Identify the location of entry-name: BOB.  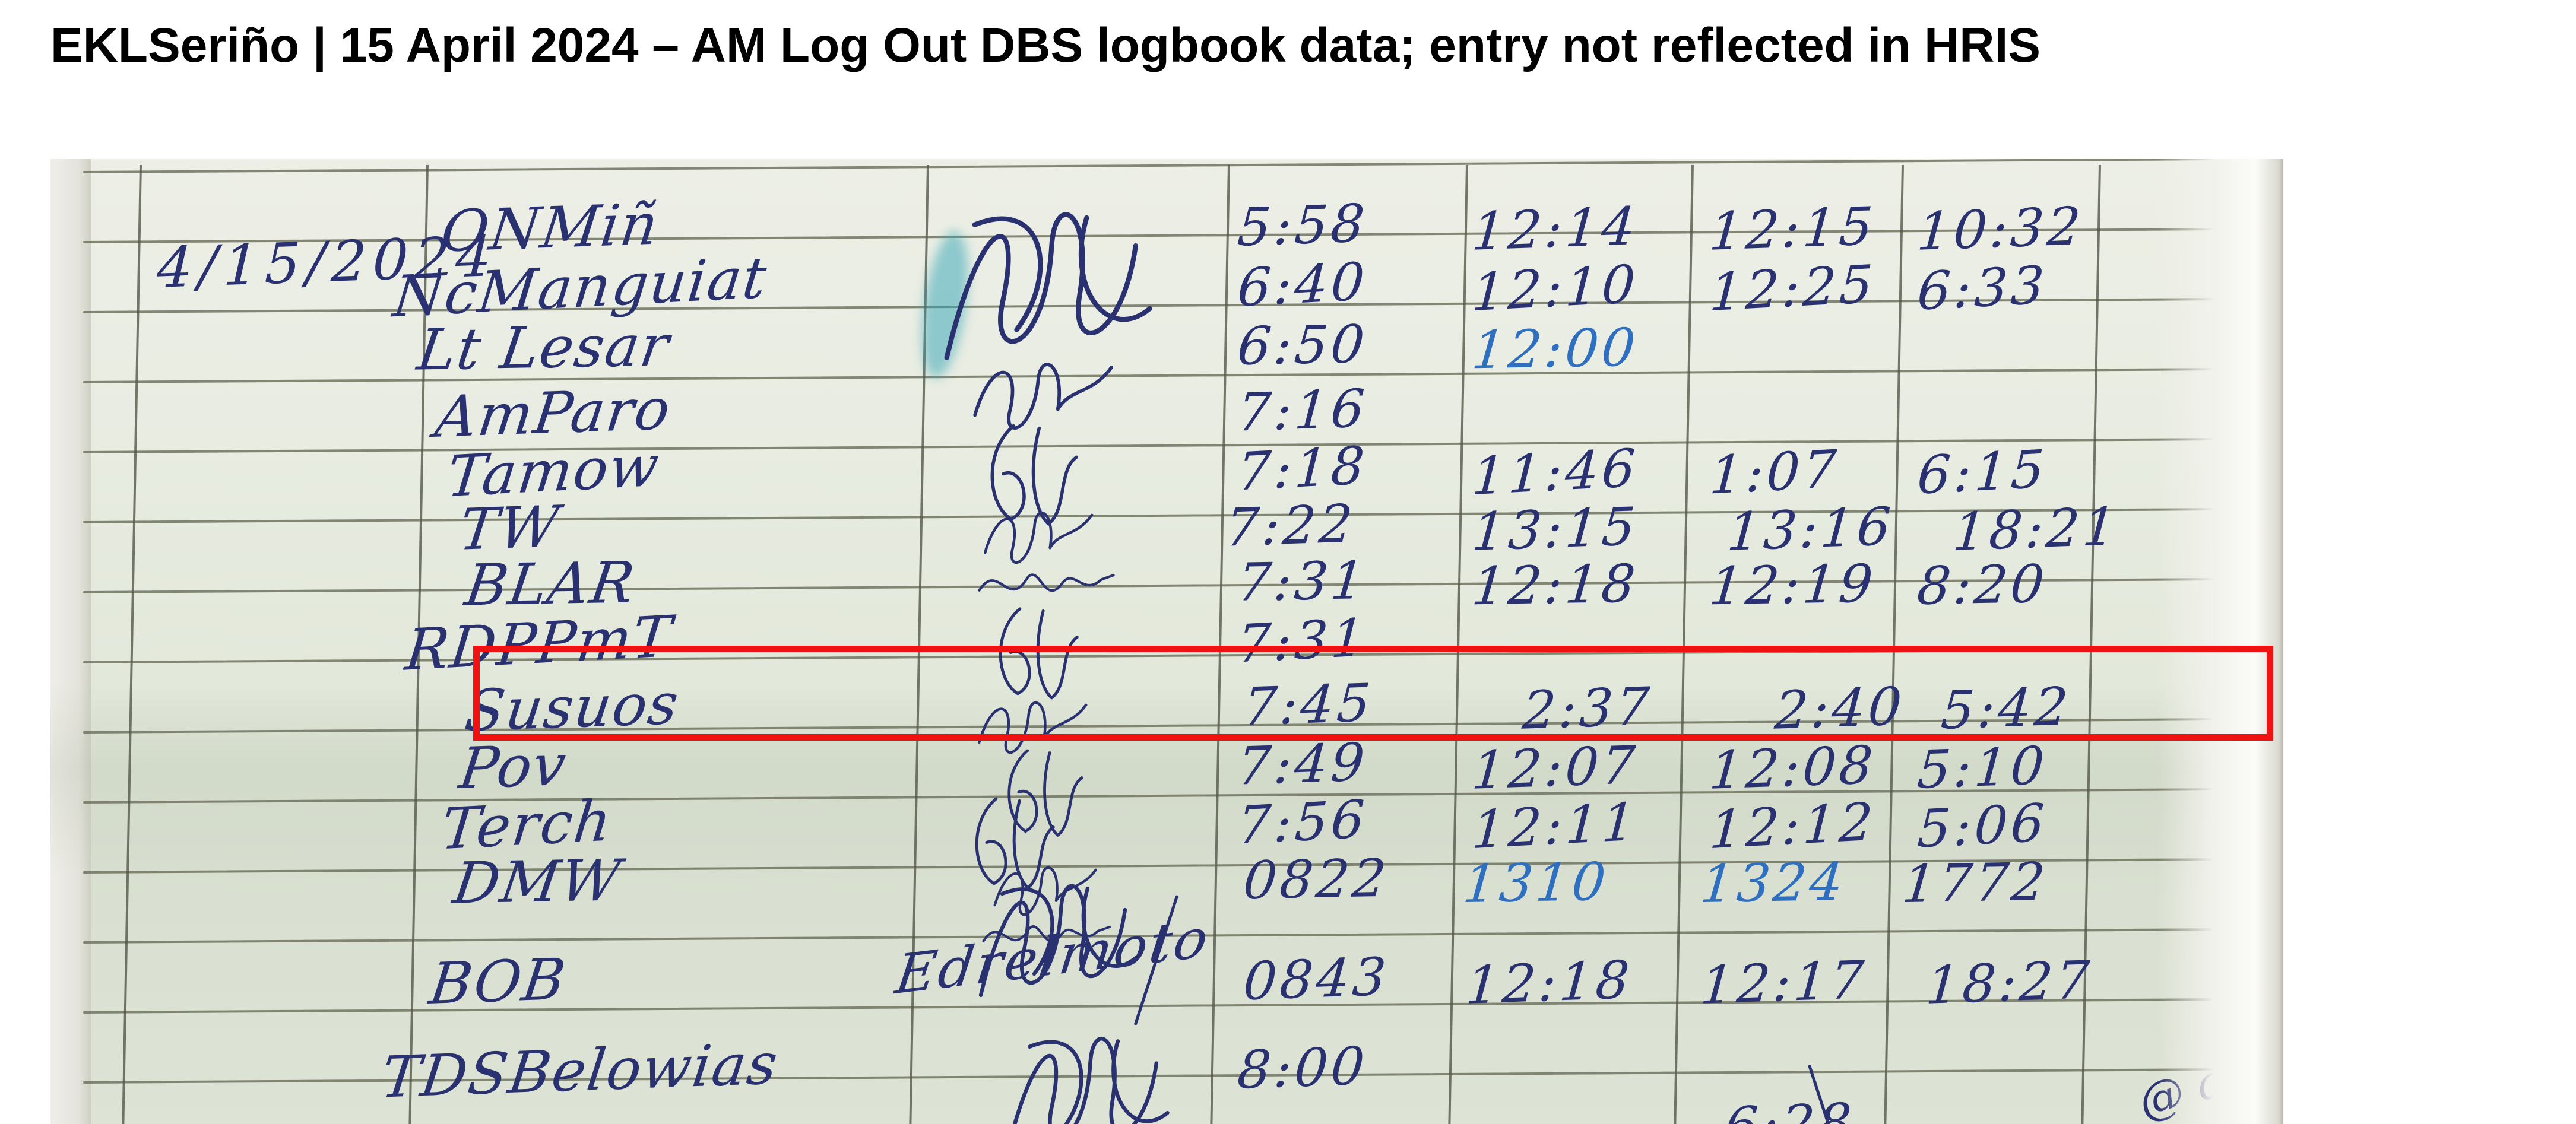
(499, 981).